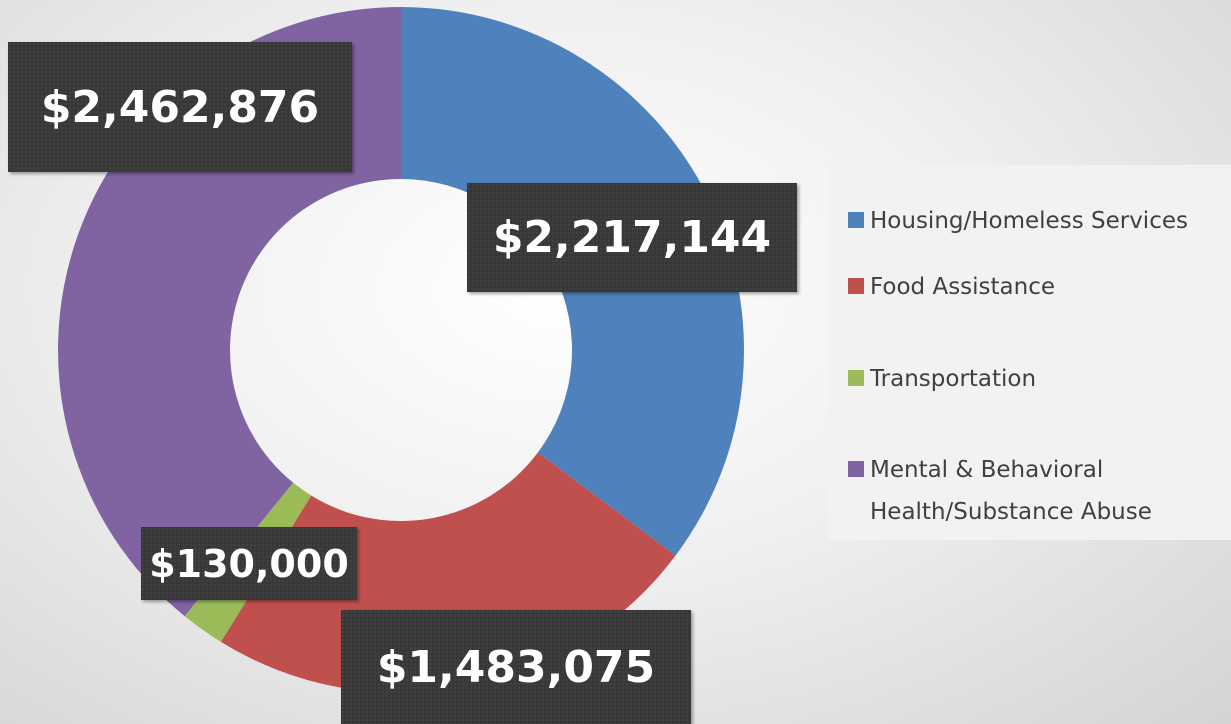  What do you see at coordinates (249, 563) in the screenshot?
I see `data-label: $130,000` at bounding box center [249, 563].